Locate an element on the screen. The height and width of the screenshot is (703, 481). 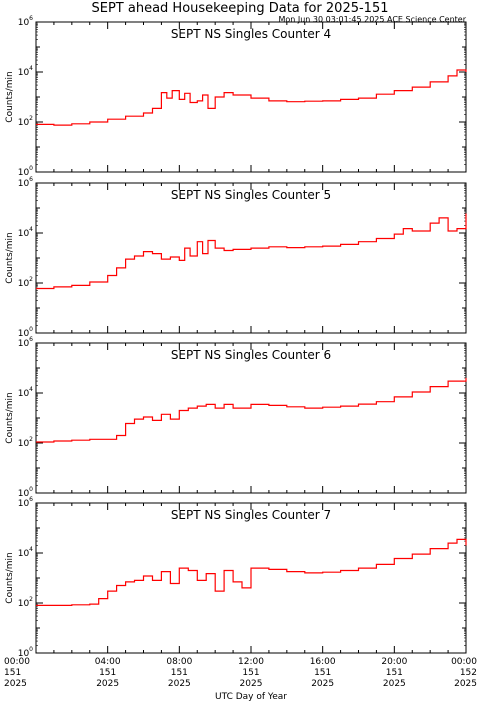
panel-title: SEPT NS Singles Counter 7 is located at coordinates (251, 515).